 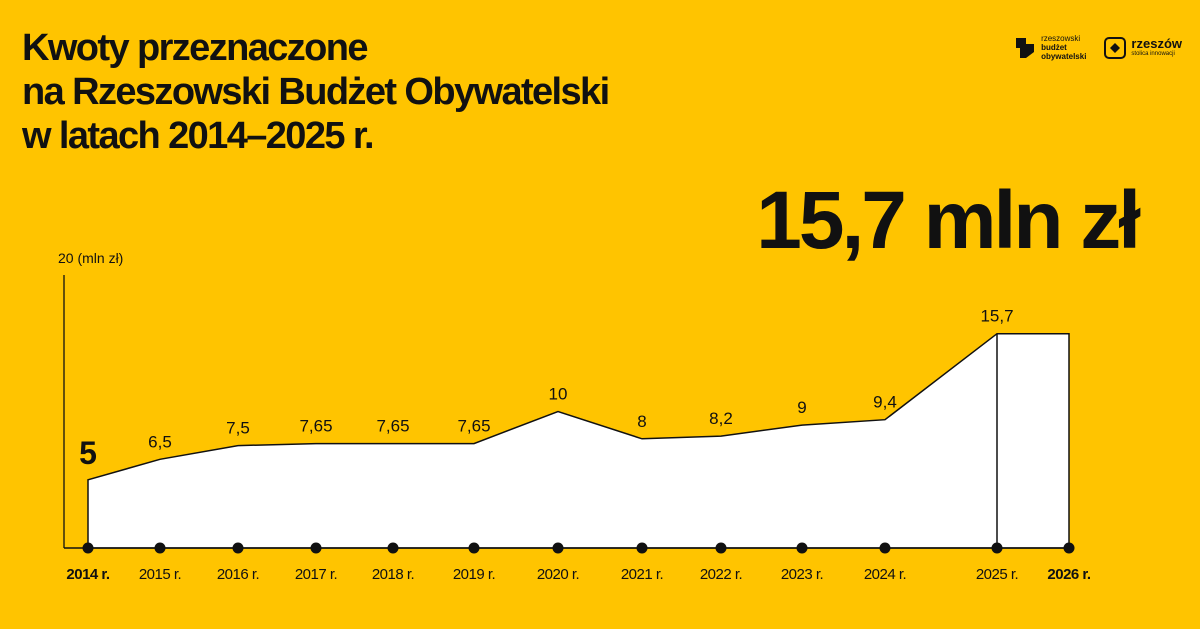 What do you see at coordinates (1064, 56) in the screenshot?
I see `rbo-line-3: obywatelski` at bounding box center [1064, 56].